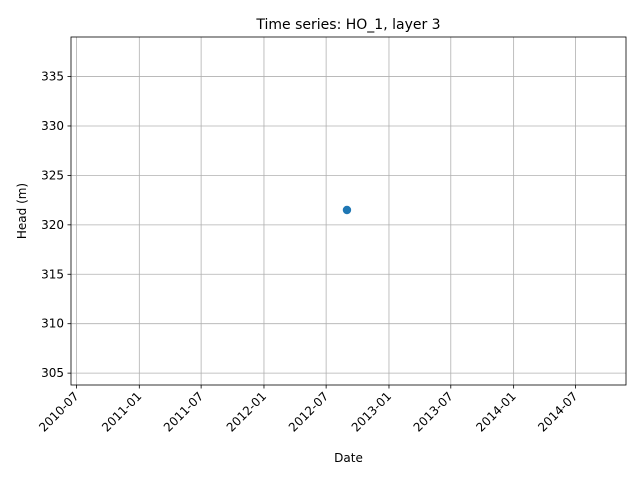 The width and height of the screenshot is (640, 480). What do you see at coordinates (121, 411) in the screenshot?
I see `x-tick-label: 2011-01` at bounding box center [121, 411].